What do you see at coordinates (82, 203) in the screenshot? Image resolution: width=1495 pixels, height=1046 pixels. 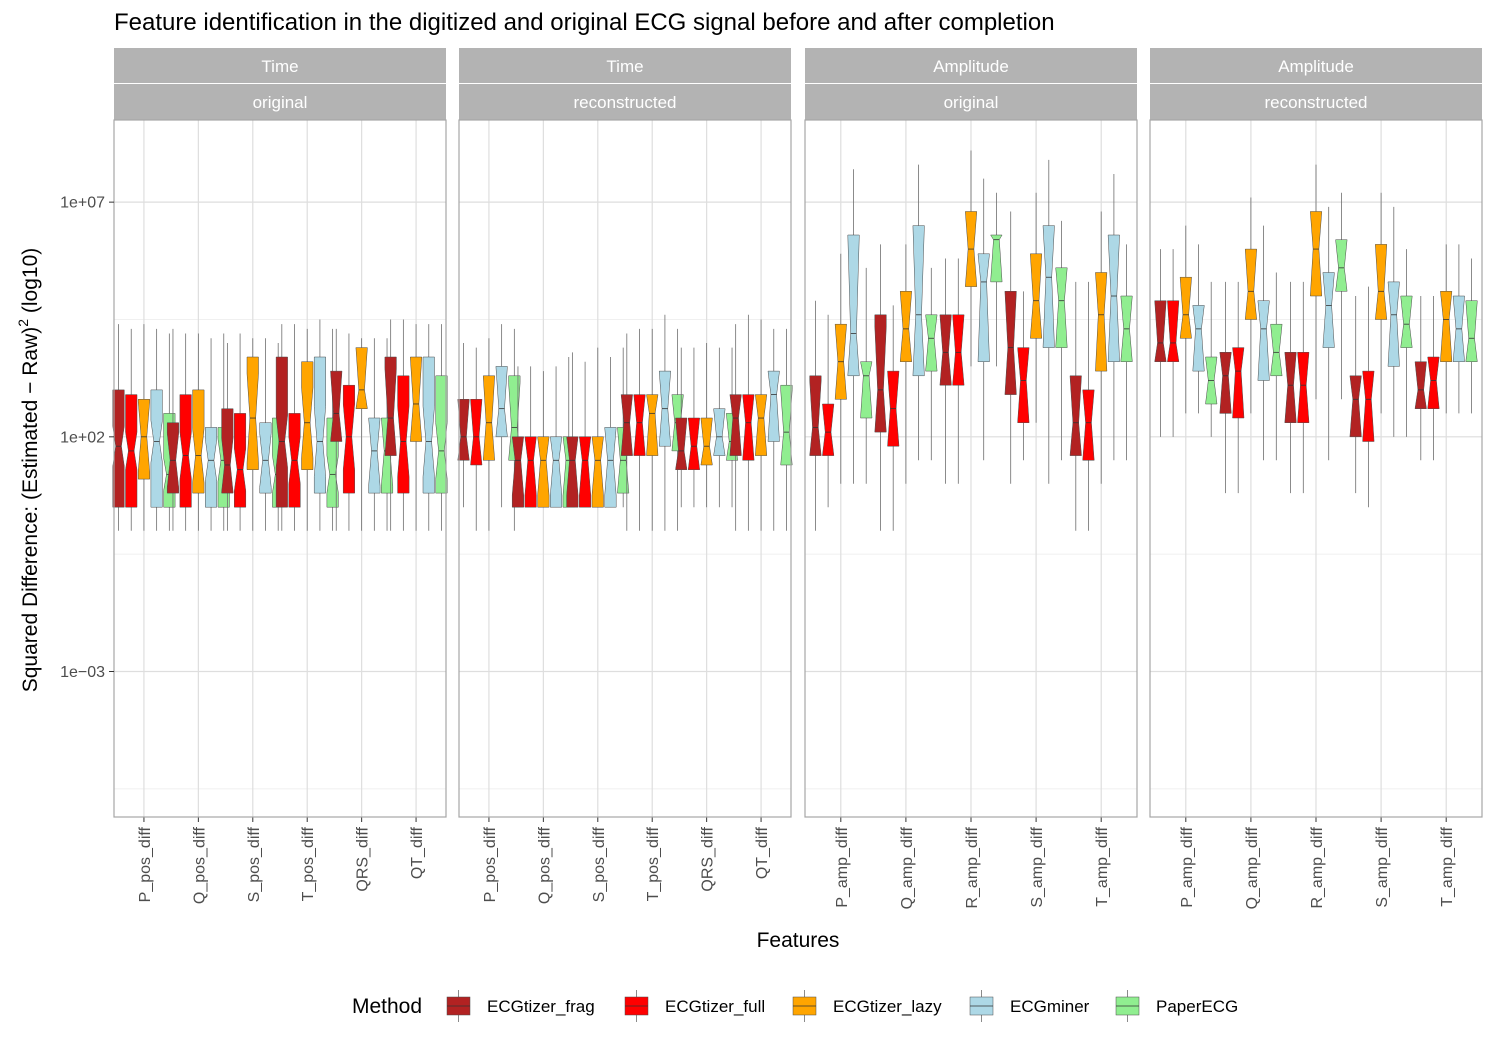 I see `y-tick-label: 1e+07` at bounding box center [82, 203].